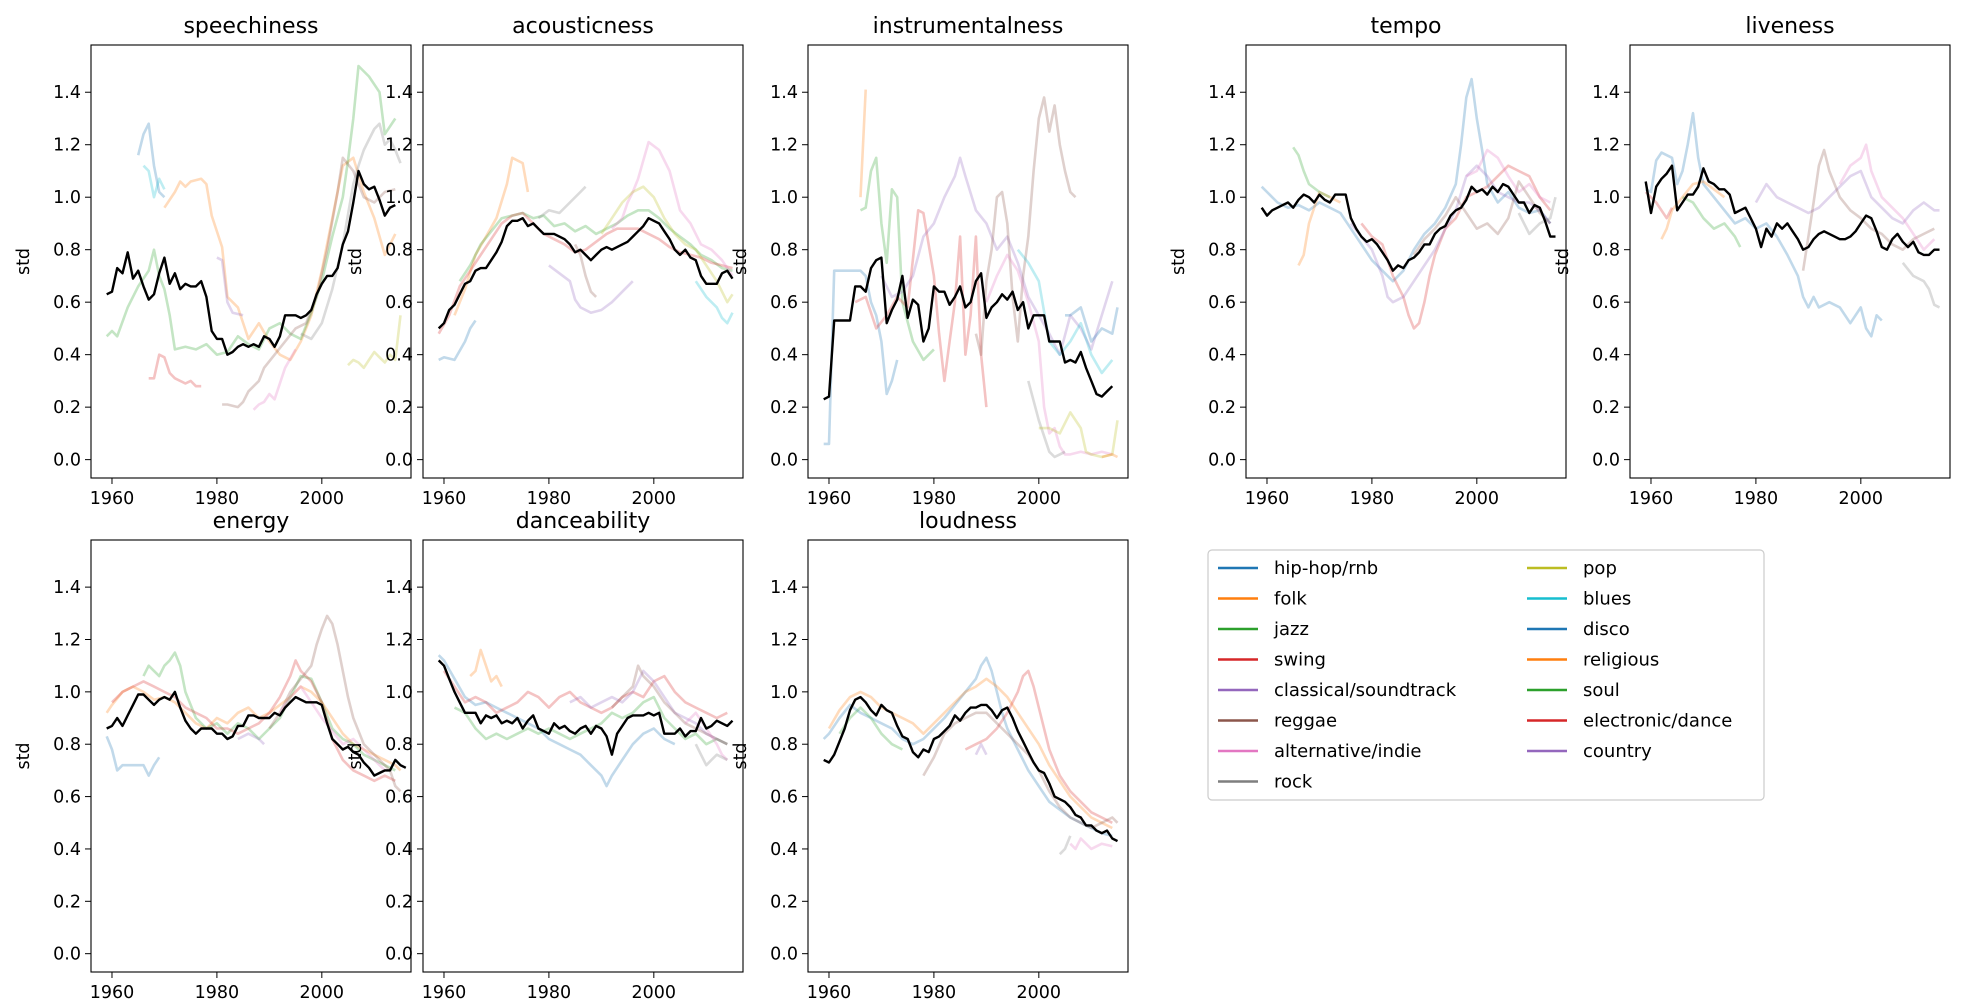 The height and width of the screenshot is (1002, 1966). I want to click on legend-label: reggae, so click(1305, 721).